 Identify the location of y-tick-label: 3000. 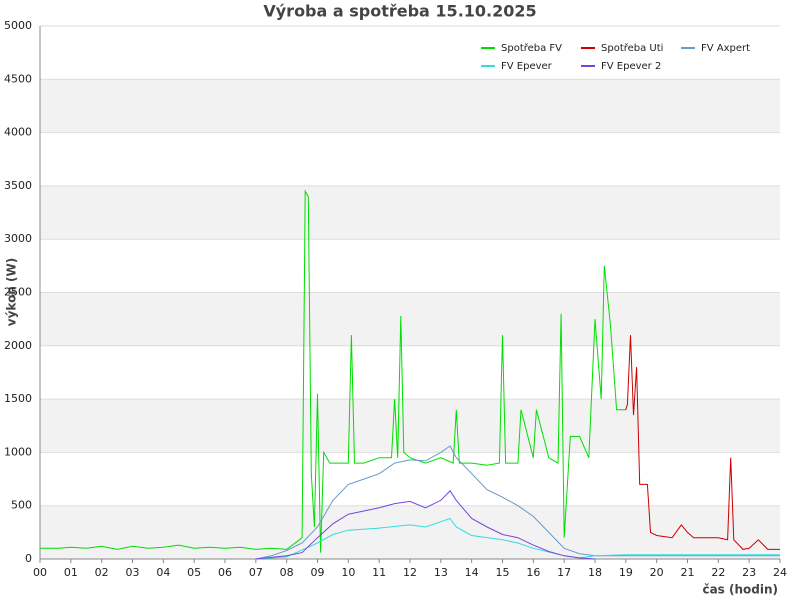
(18, 238).